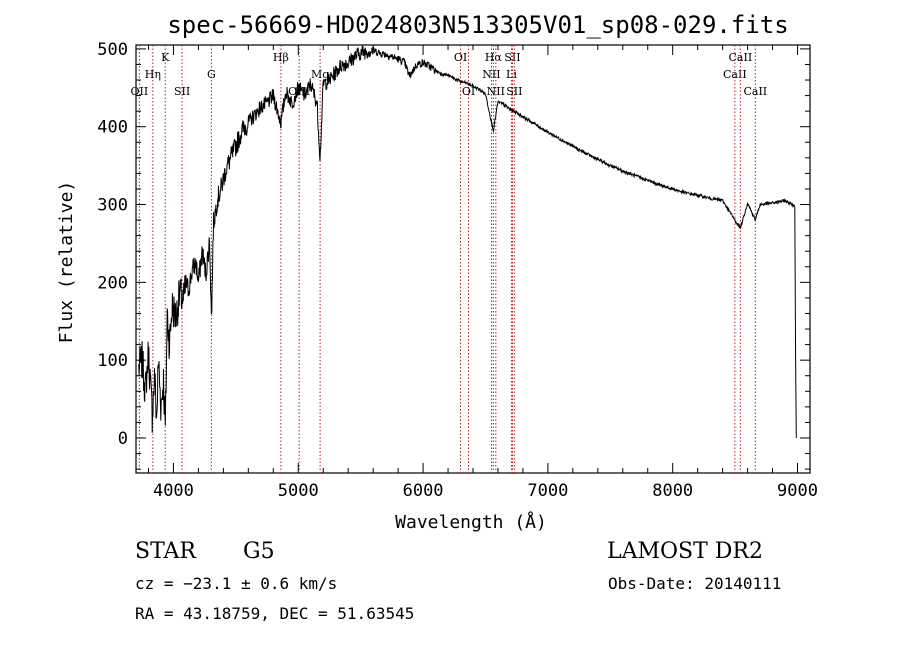  I want to click on x-tick-label-1: 5000, so click(298, 491).